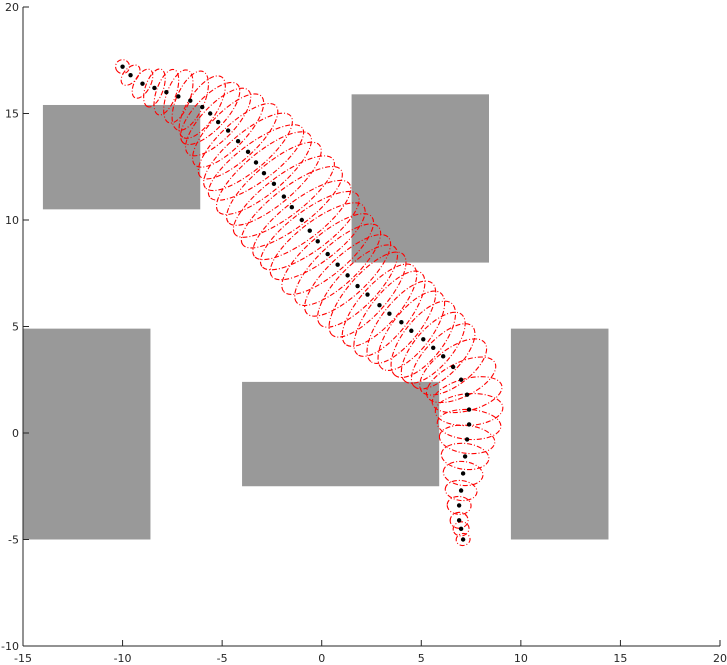  I want to click on x-tick-label: -10, so click(123, 658).